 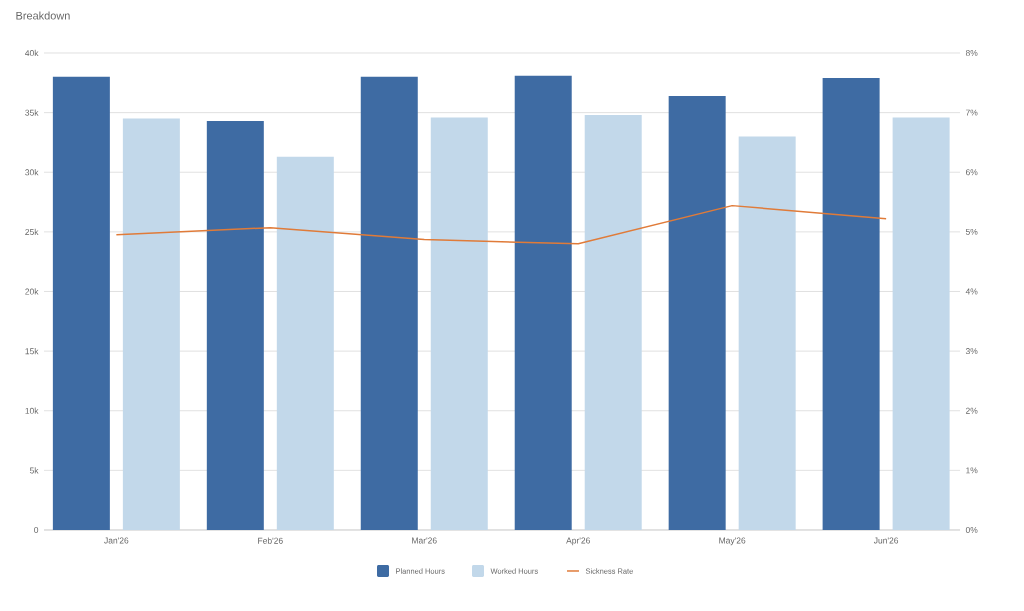 What do you see at coordinates (424, 540) in the screenshot?
I see `x-tick-label: Mar'26` at bounding box center [424, 540].